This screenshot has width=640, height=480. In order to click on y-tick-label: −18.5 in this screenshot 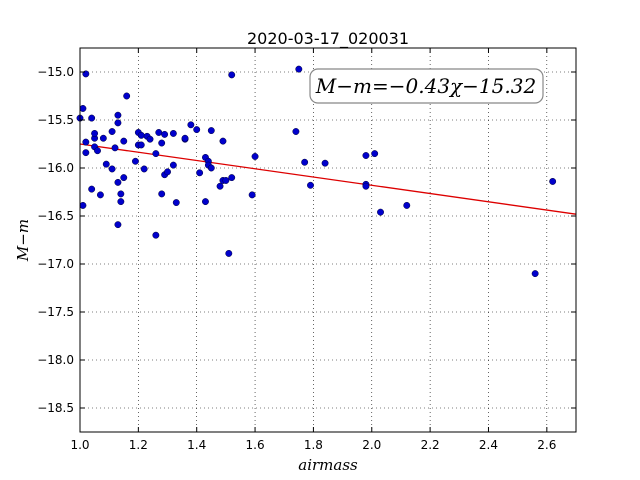, I will do `click(55, 408)`.